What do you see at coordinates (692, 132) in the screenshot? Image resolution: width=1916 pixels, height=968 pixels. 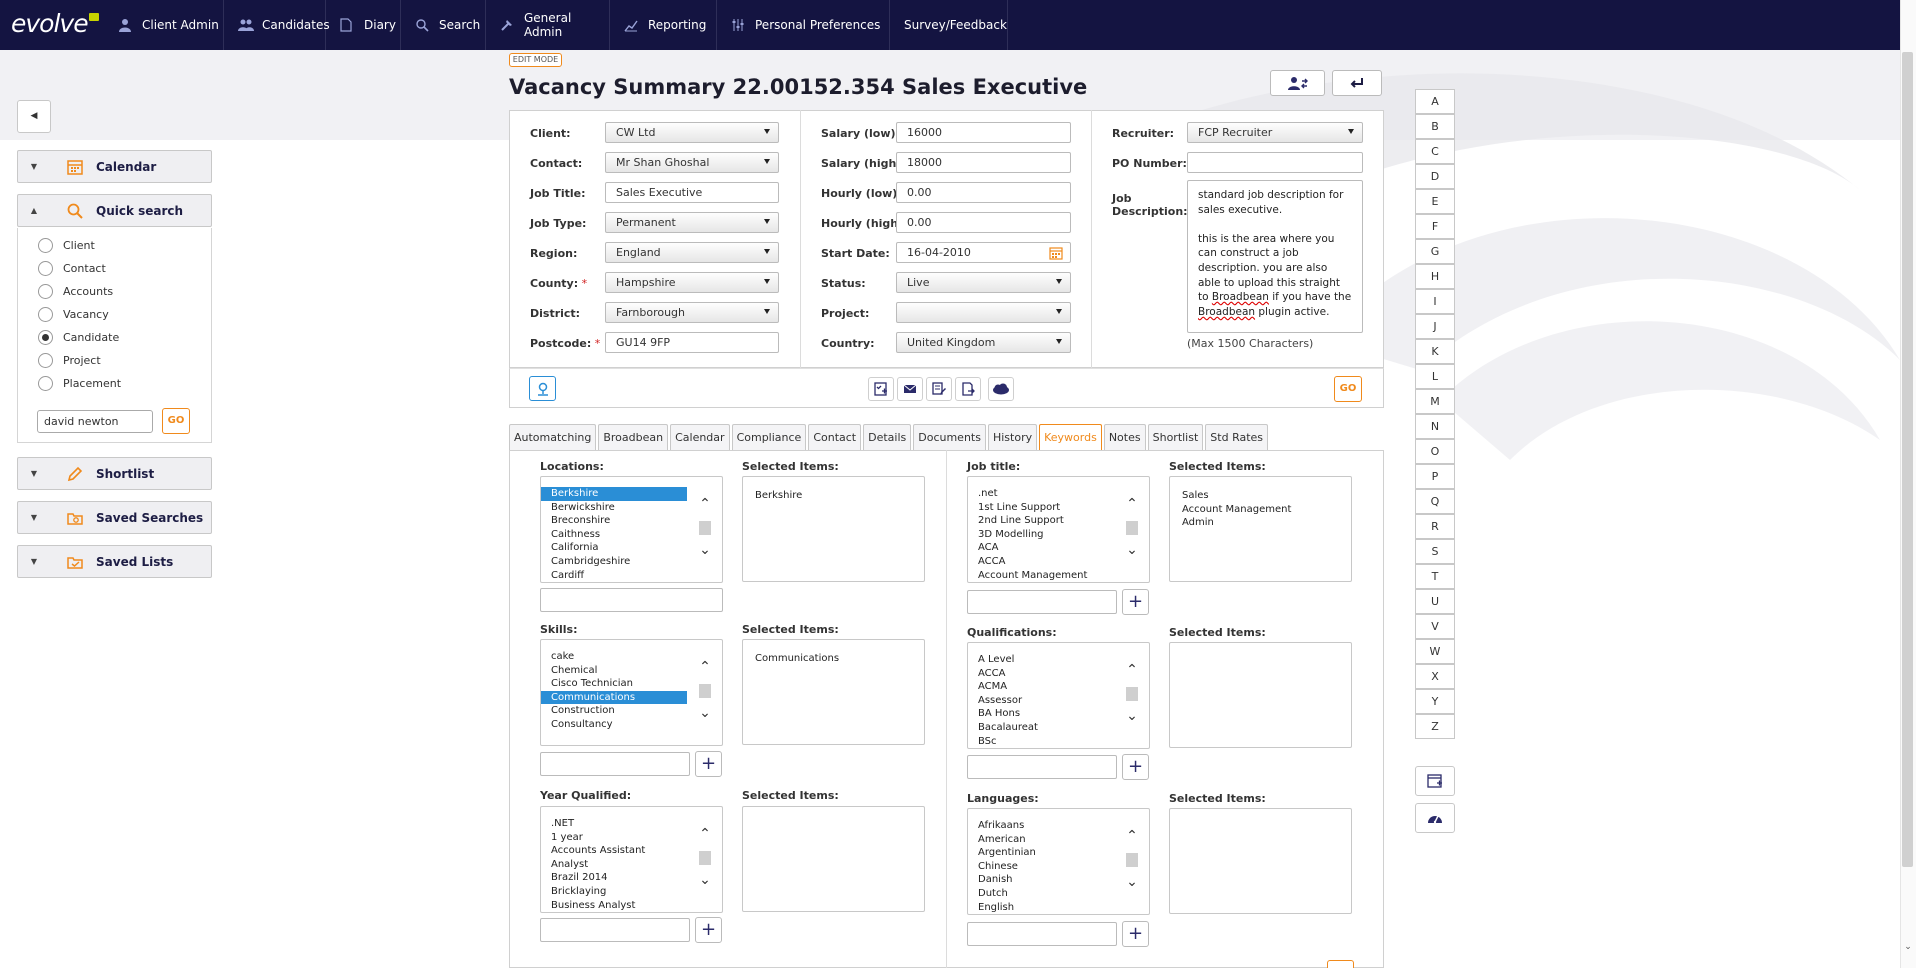 I see `client-select: CW Ltd` at bounding box center [692, 132].